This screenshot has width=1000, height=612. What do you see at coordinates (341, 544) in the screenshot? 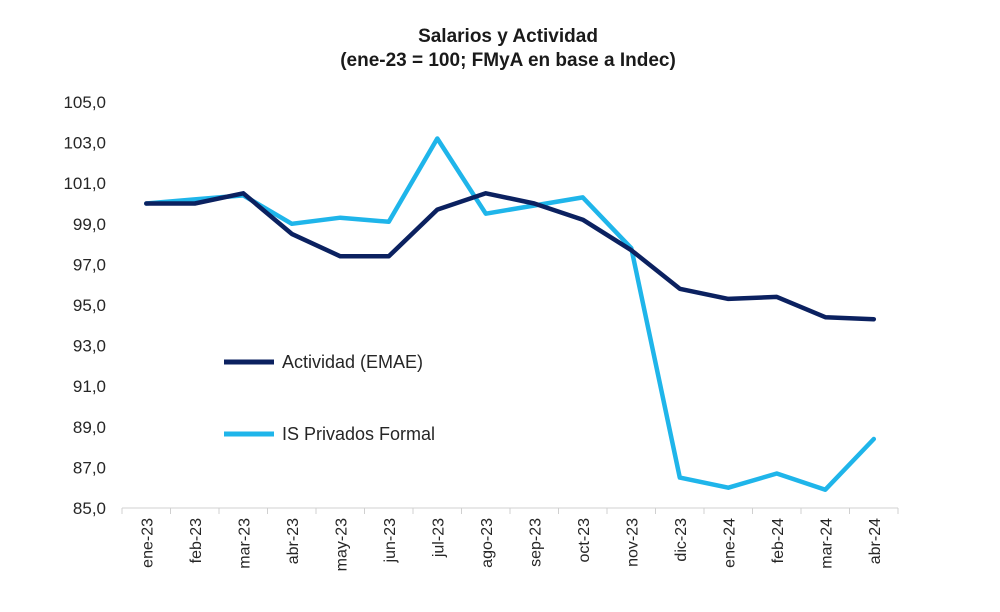
I see `x-tick-label: may-23` at bounding box center [341, 544].